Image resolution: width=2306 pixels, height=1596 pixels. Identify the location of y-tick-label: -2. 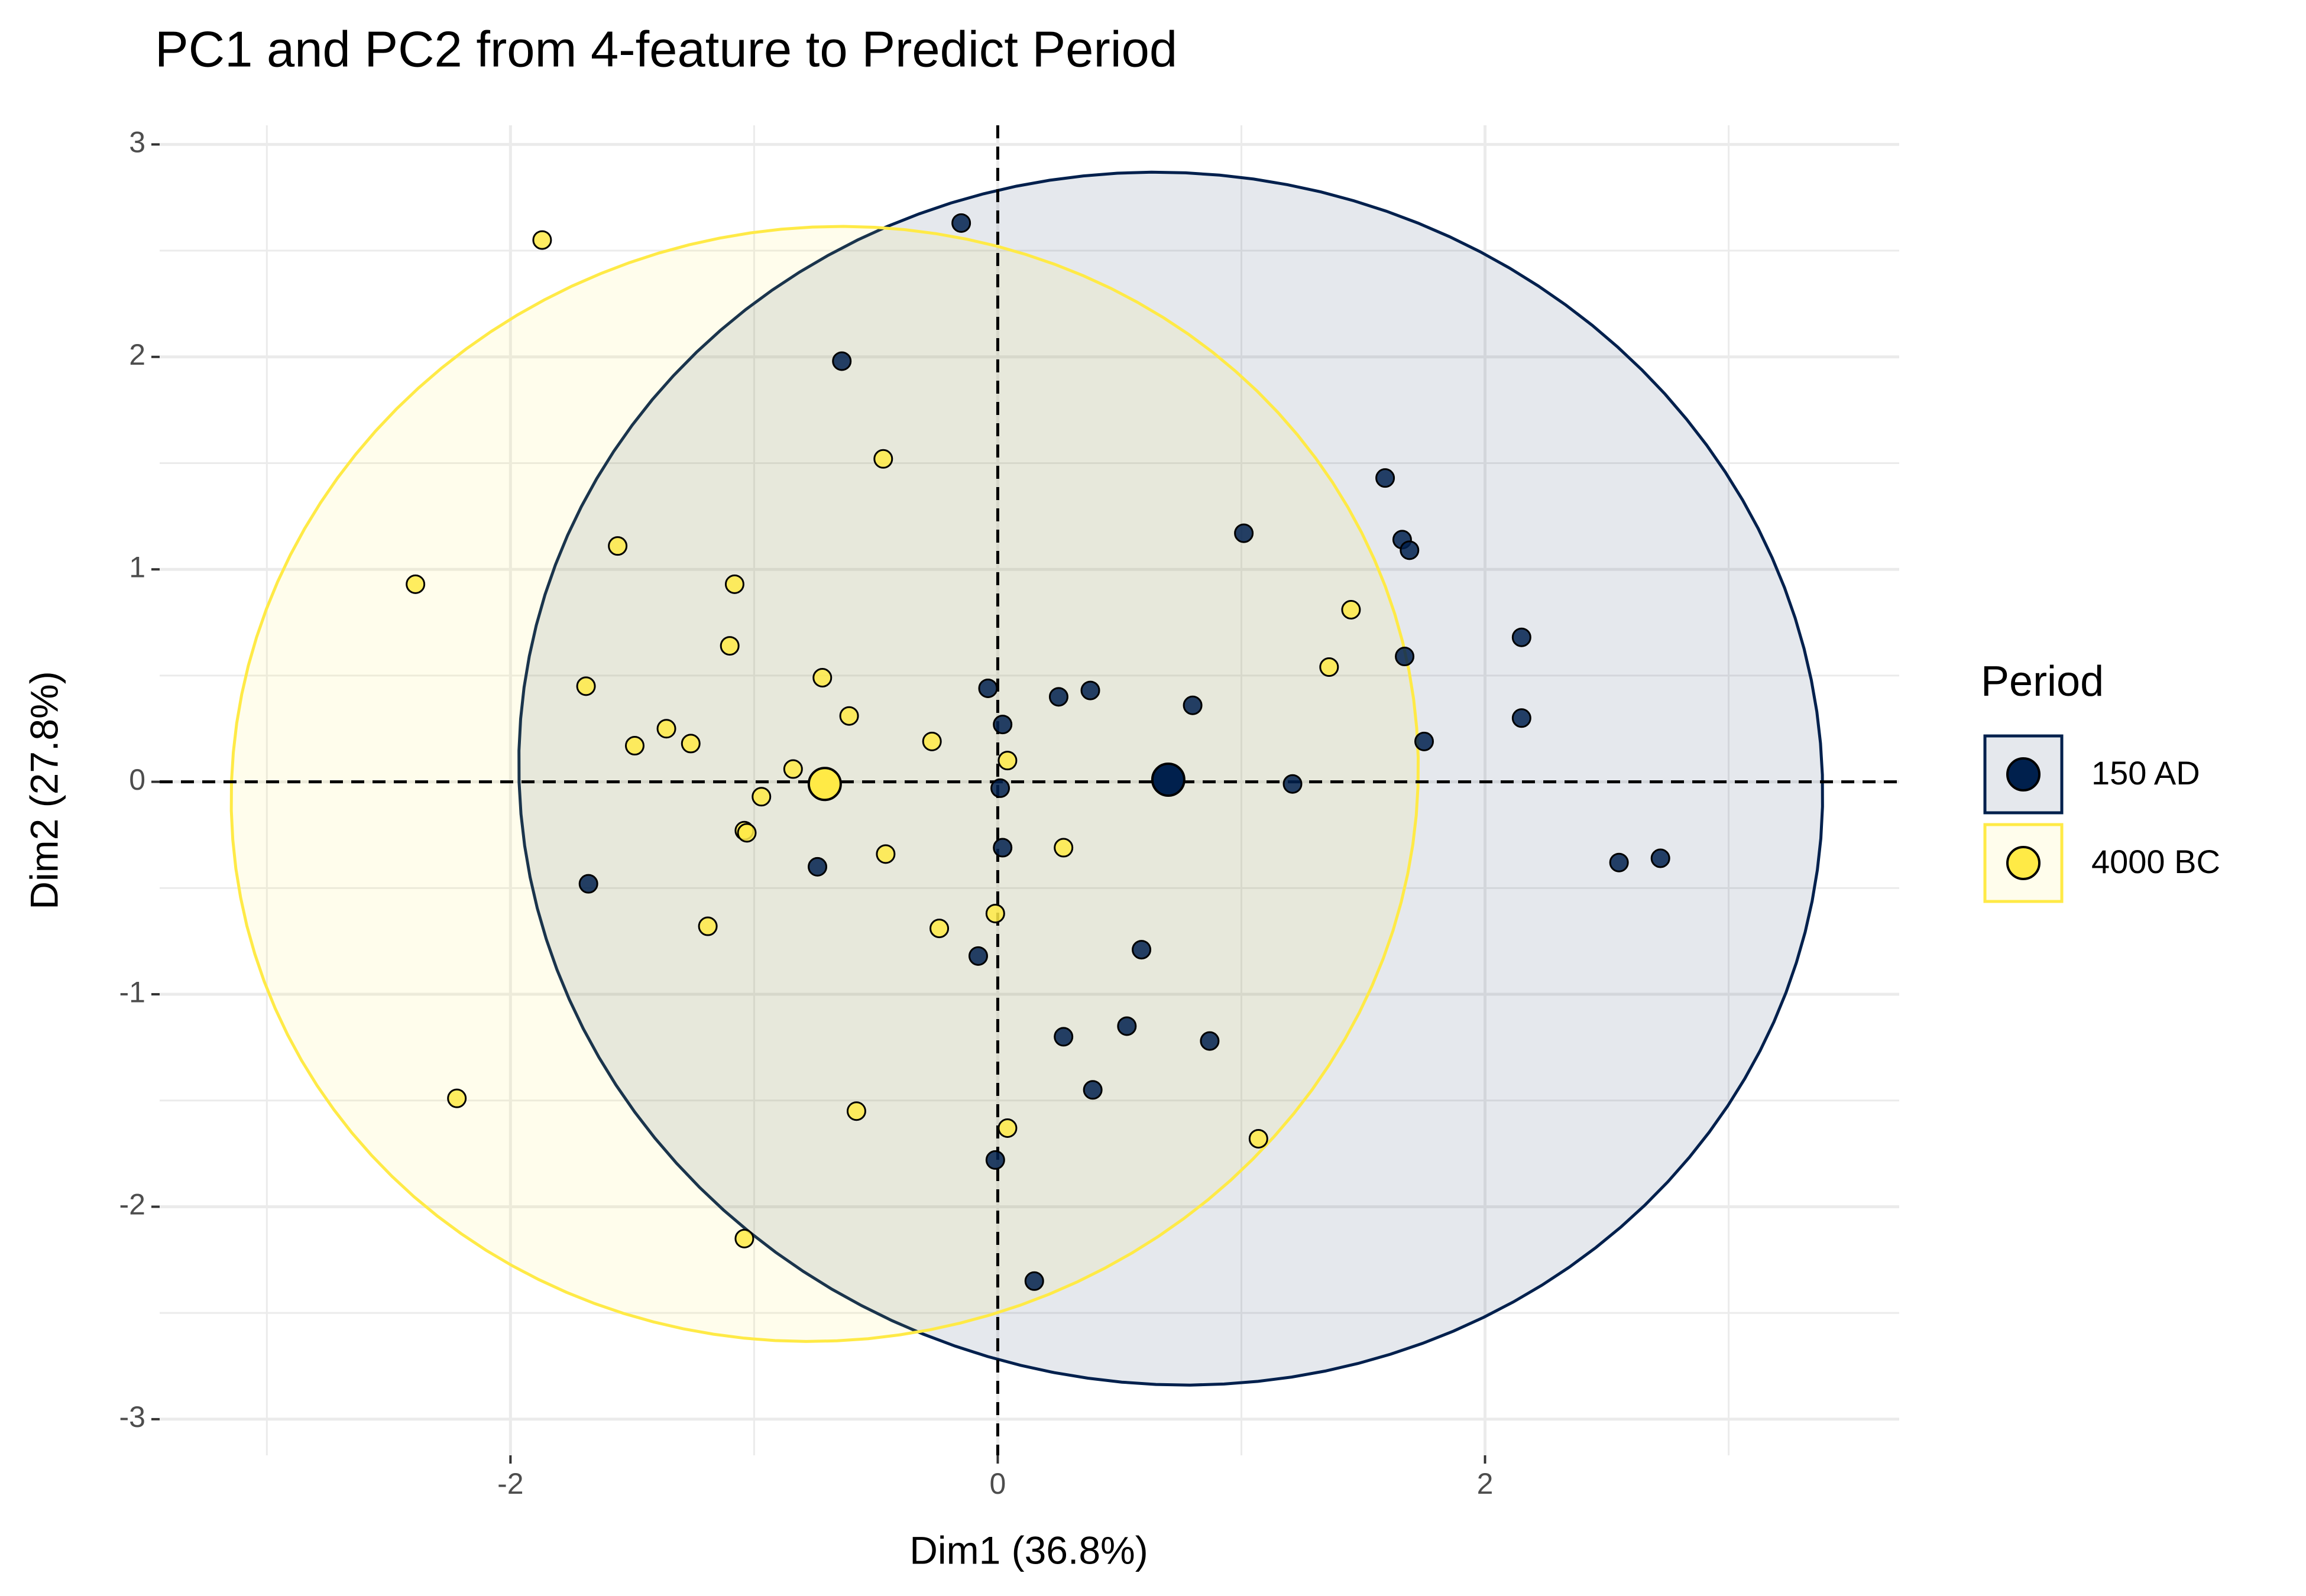
(132, 1204).